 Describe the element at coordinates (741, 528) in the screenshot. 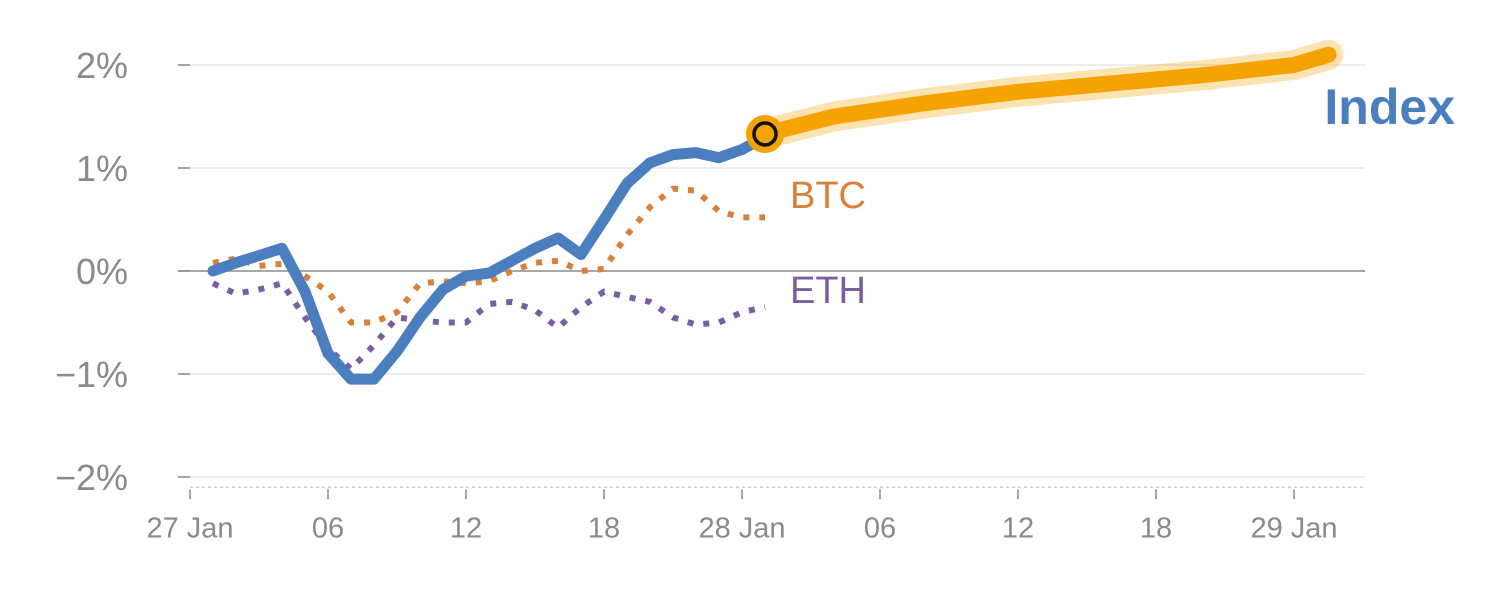

I see `x-tick-label: 28 Jan` at that location.